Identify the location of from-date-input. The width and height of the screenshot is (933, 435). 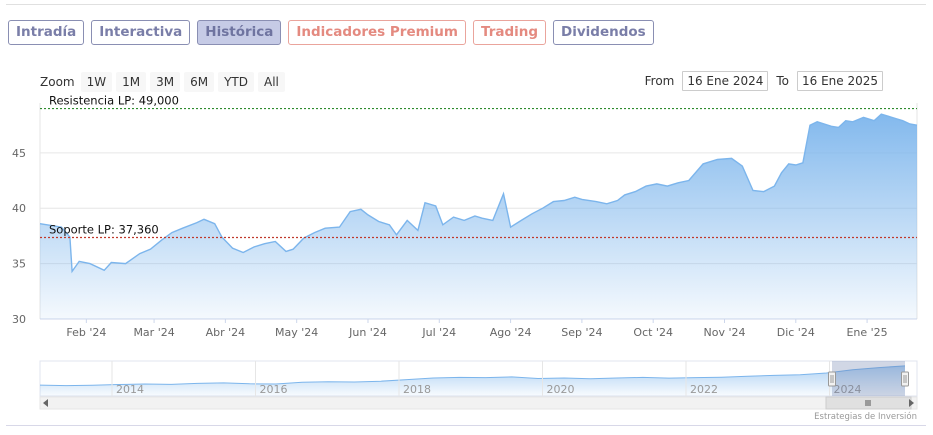
(725, 81).